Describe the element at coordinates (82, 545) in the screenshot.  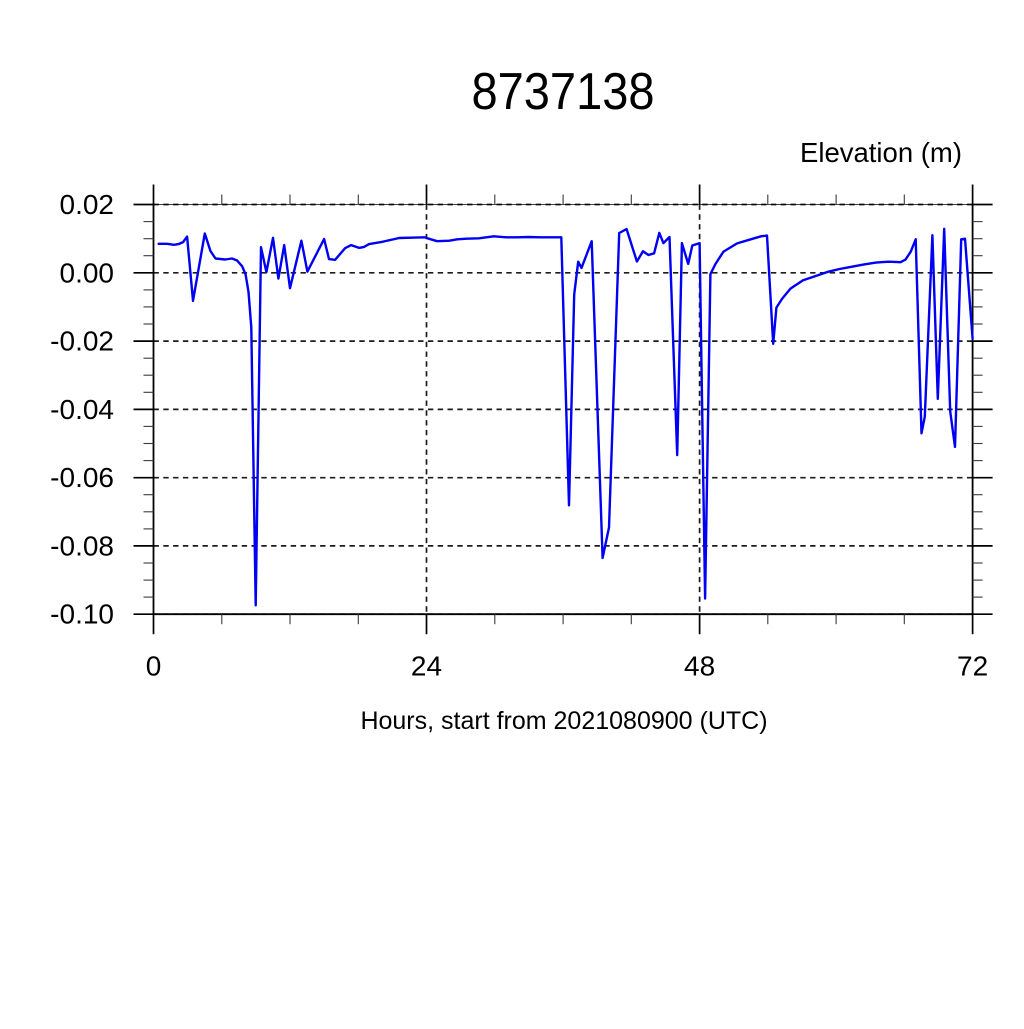
I see `svg-text: -0.08` at that location.